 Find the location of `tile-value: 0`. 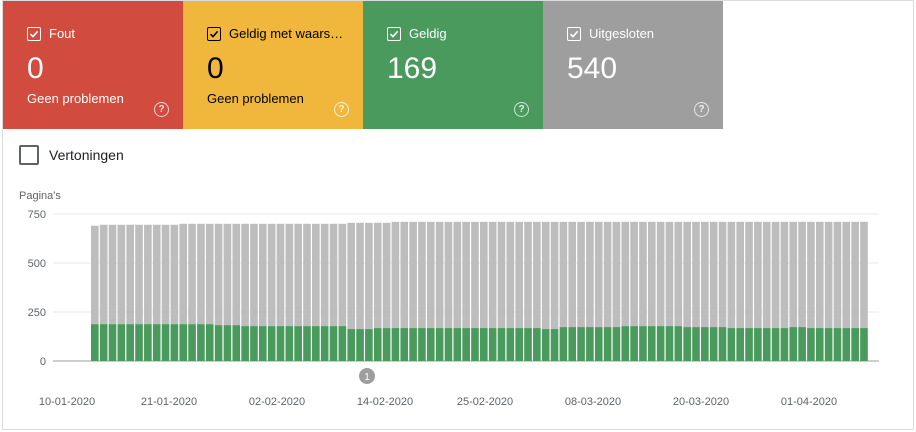

tile-value: 0 is located at coordinates (35, 68).